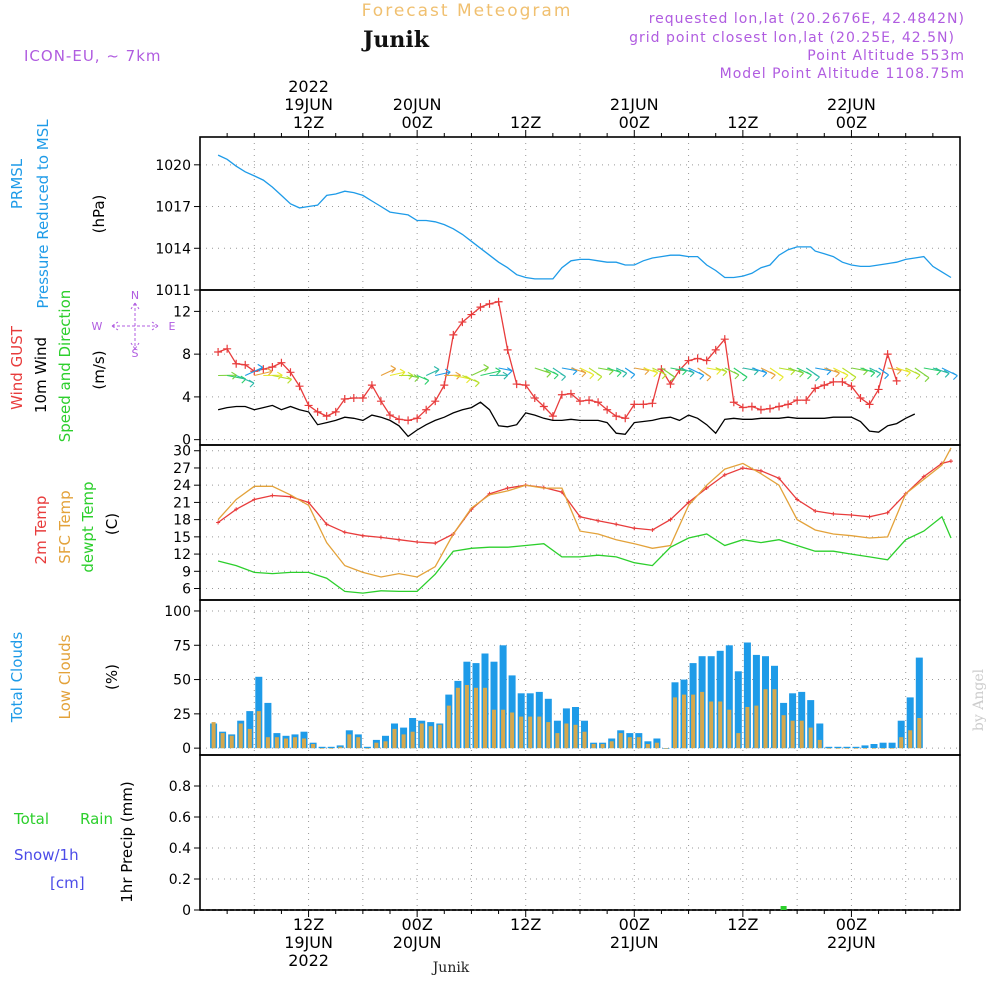 This screenshot has height=1000, width=1000. Describe the element at coordinates (93, 56) in the screenshot. I see `model-label: ICON-EU, ~ 7km` at that location.